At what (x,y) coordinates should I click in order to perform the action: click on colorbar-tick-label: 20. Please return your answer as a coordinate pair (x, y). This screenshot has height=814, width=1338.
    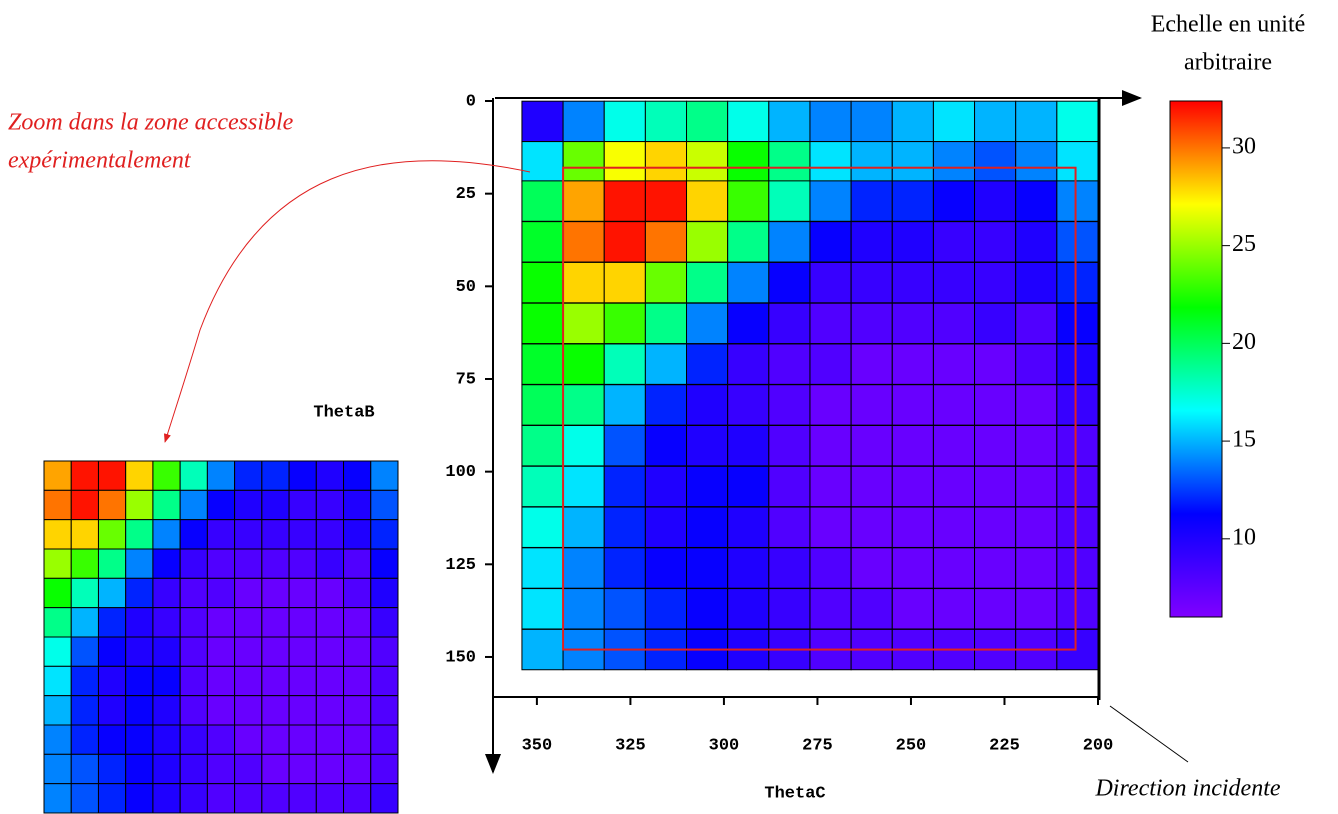
    Looking at the image, I should click on (1244, 342).